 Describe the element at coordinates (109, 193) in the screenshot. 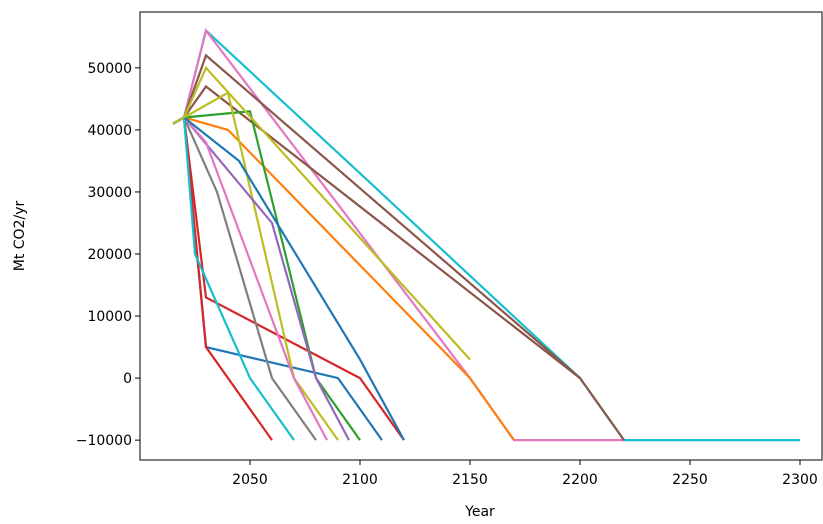

I see `y-tick-label: 30000` at that location.